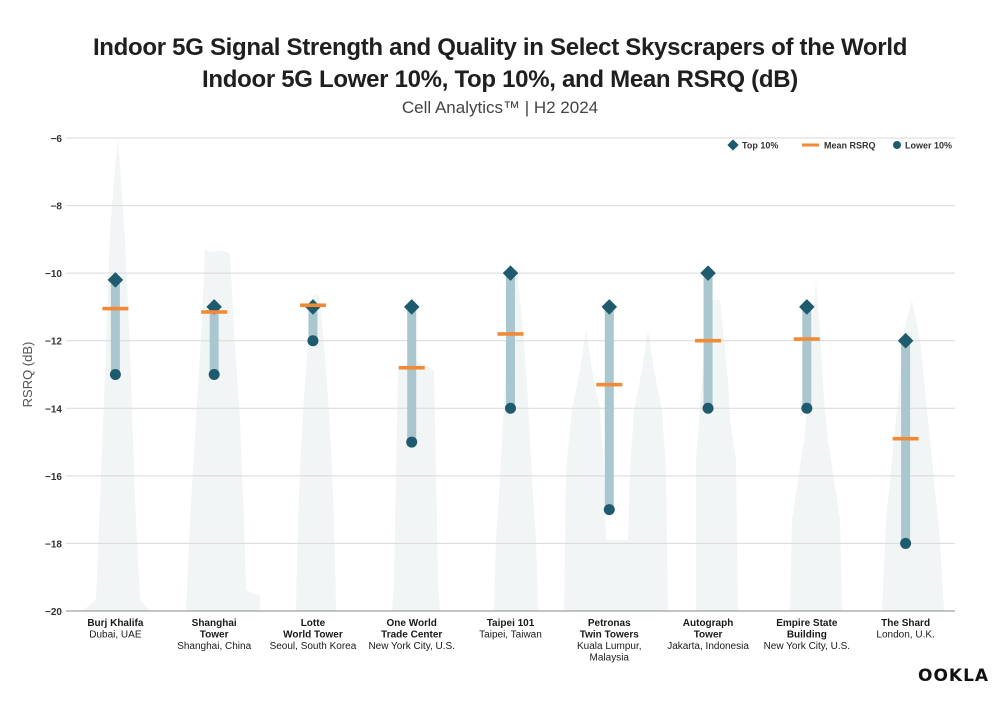  What do you see at coordinates (510, 635) in the screenshot?
I see `x-tick-sublabel: Taipei, Taiwan` at bounding box center [510, 635].